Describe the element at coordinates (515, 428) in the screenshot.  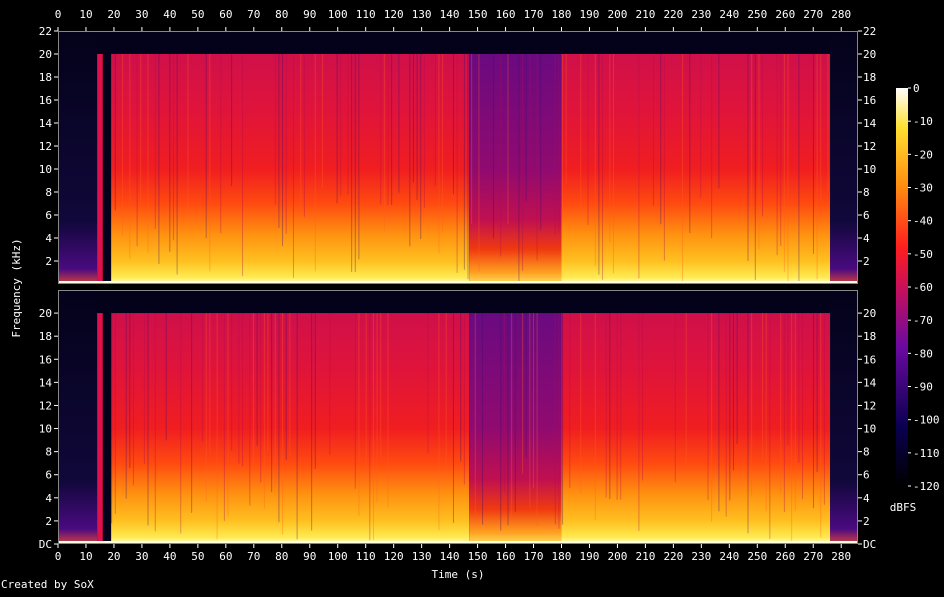
I see `quiet-section` at that location.